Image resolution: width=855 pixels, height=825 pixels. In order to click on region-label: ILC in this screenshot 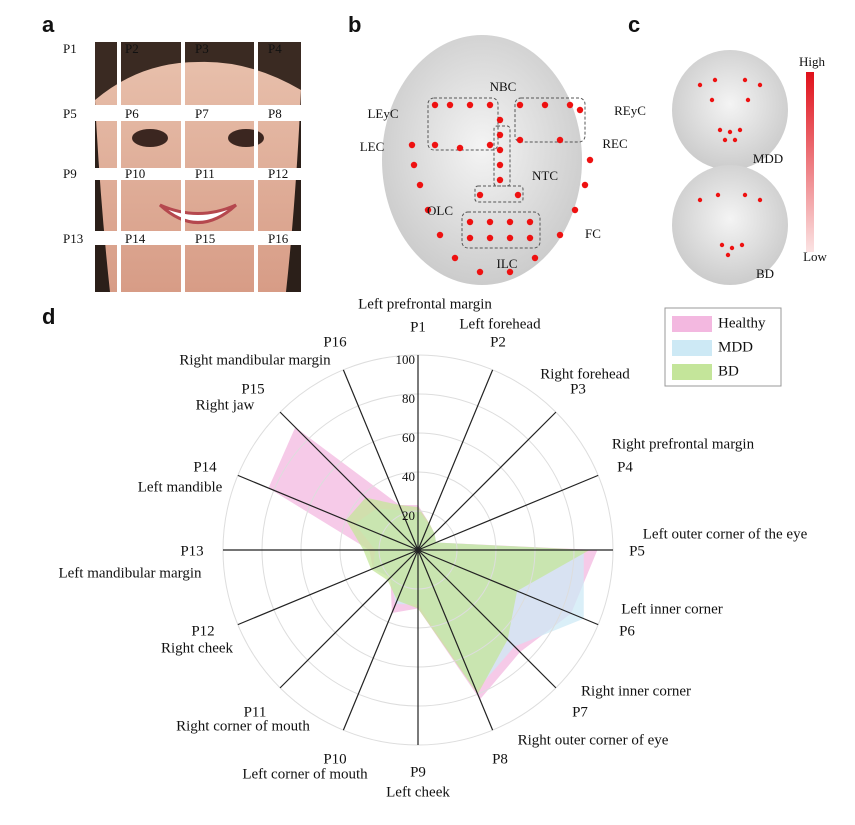, I will do `click(507, 263)`.